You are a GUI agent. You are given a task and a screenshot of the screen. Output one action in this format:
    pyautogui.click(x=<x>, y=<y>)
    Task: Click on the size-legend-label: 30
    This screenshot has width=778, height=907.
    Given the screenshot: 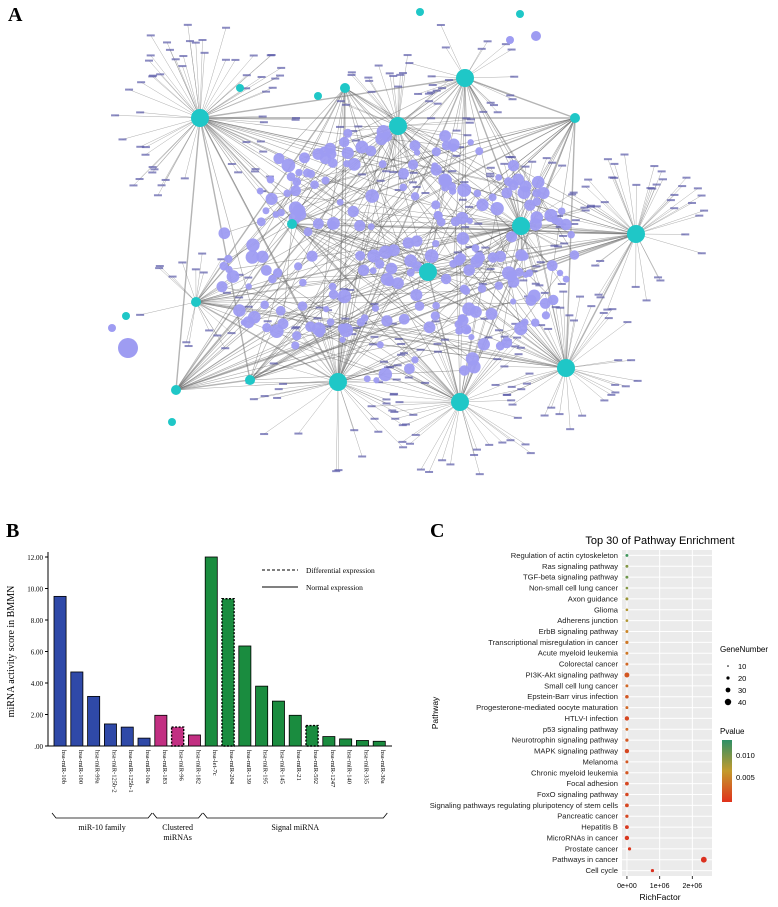 What is the action you would take?
    pyautogui.click(x=742, y=690)
    